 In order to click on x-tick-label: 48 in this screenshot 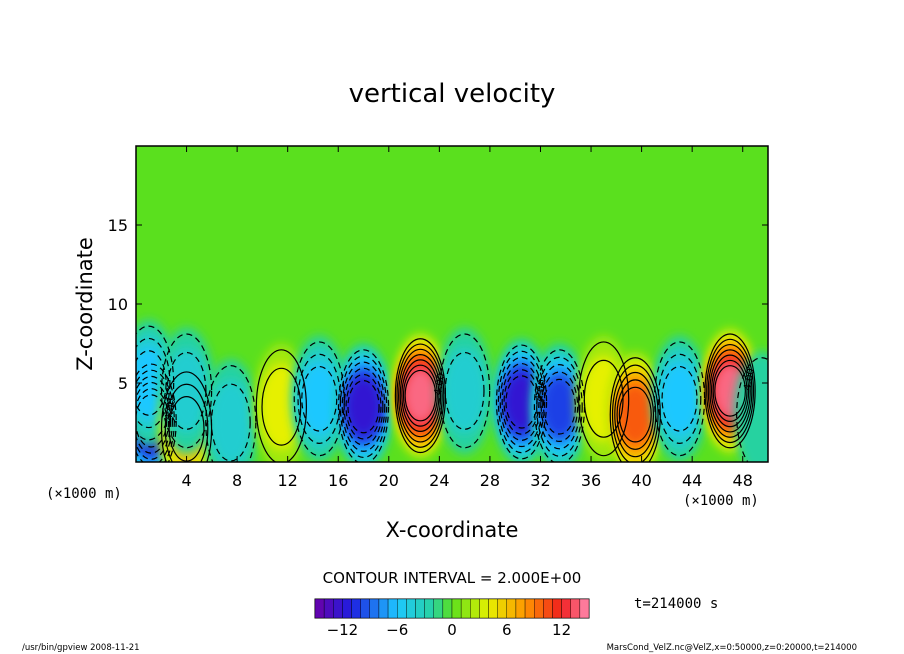, I will do `click(743, 480)`.